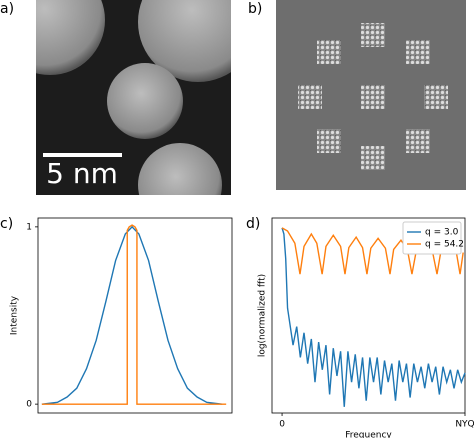 The height and width of the screenshot is (438, 474). Describe the element at coordinates (442, 233) in the screenshot. I see `legend-label: q = 3.0` at that location.